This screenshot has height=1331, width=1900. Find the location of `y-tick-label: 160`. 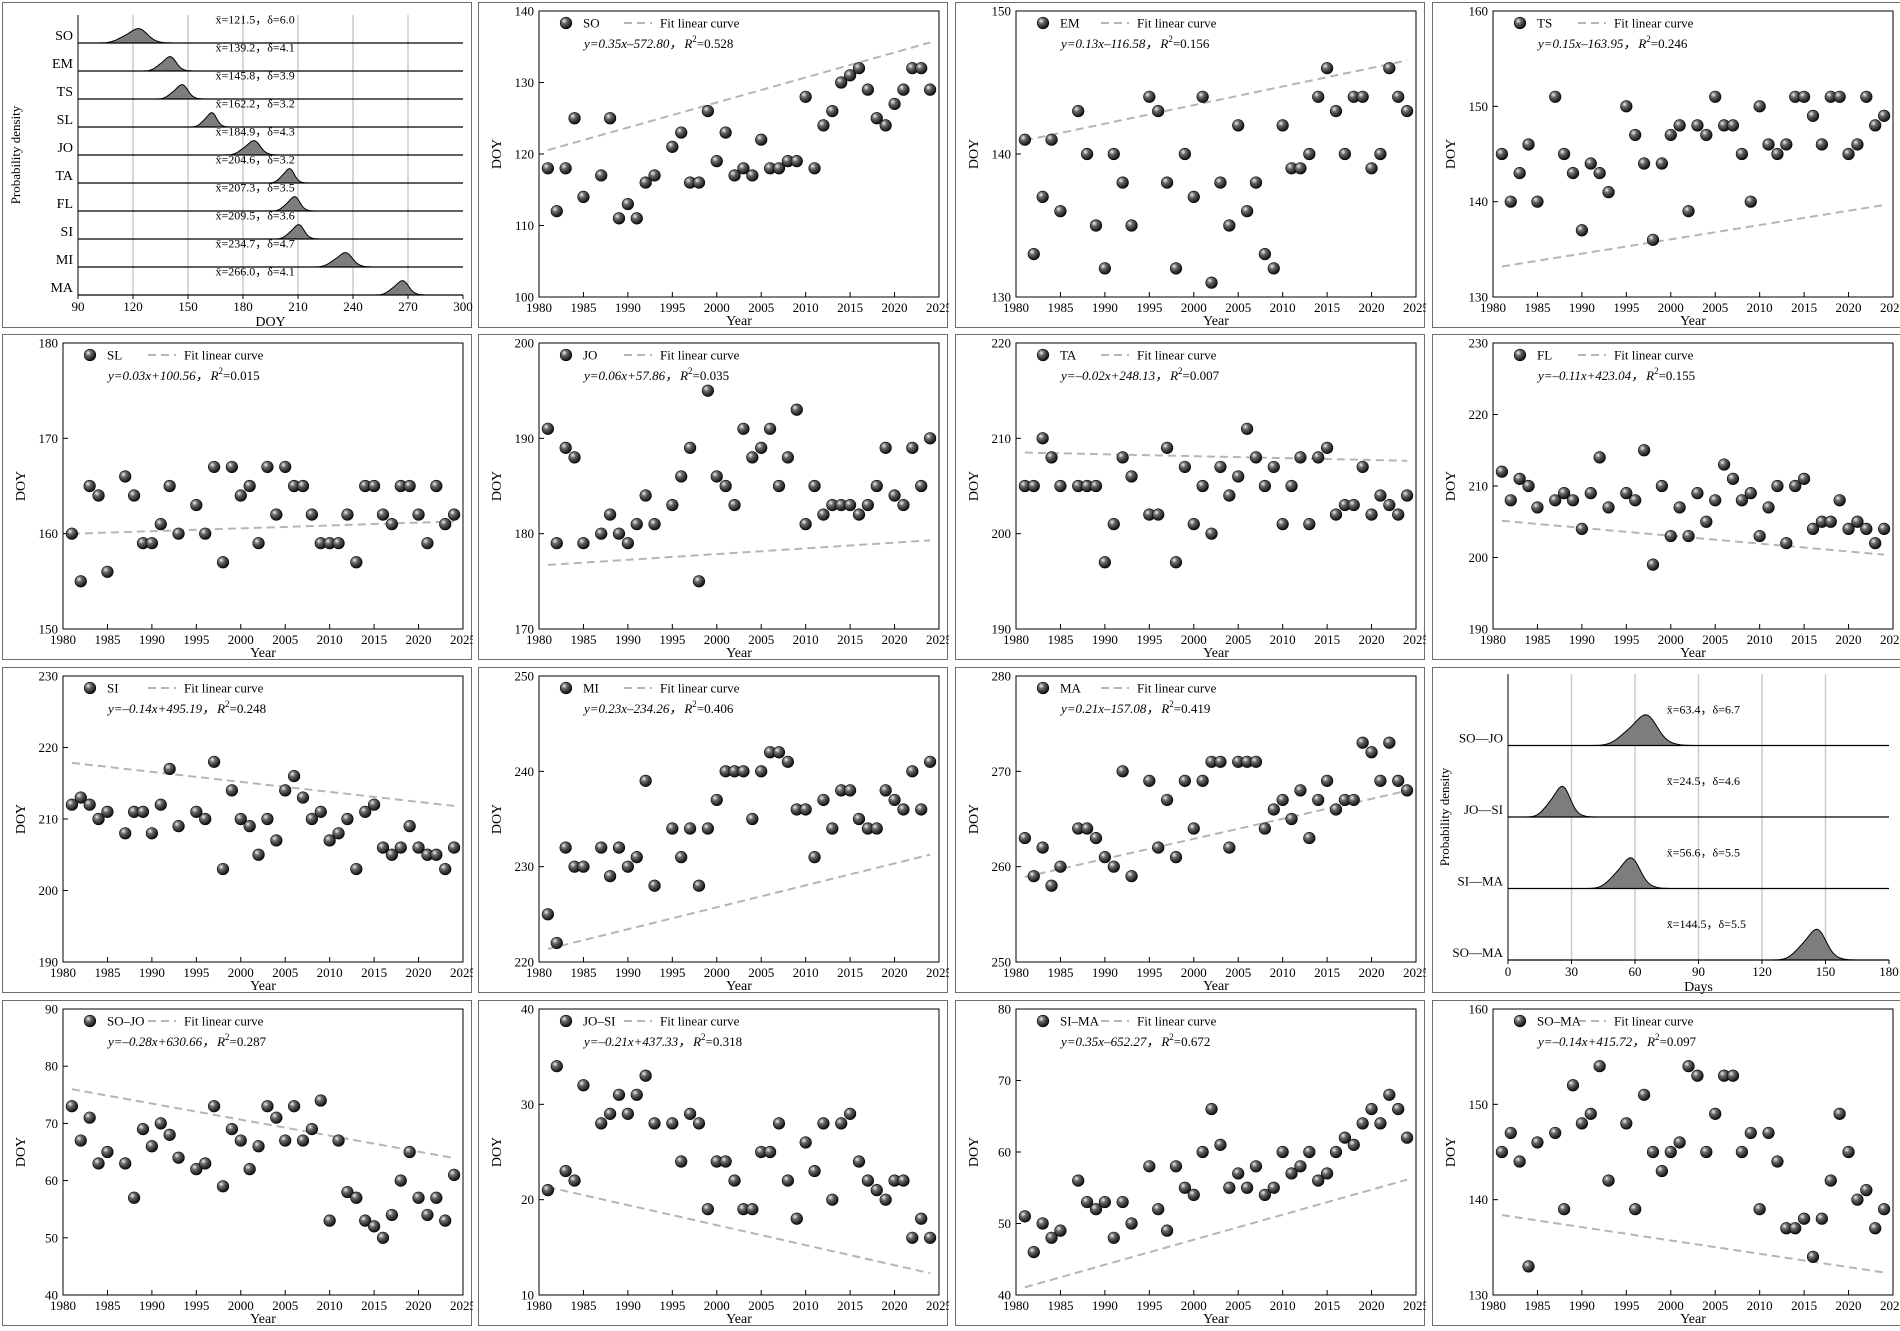

y-tick-label: 160 is located at coordinates (1479, 1009).